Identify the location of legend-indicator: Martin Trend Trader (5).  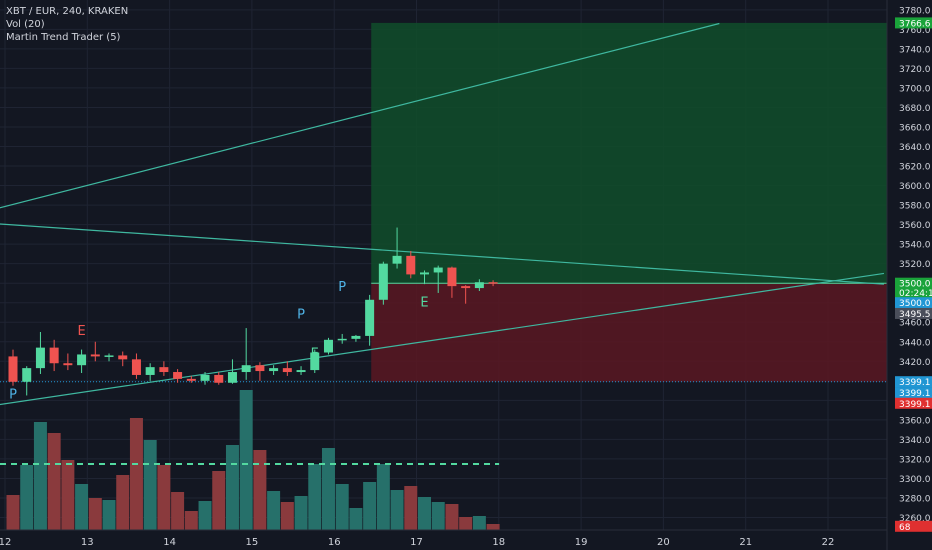
(63, 37).